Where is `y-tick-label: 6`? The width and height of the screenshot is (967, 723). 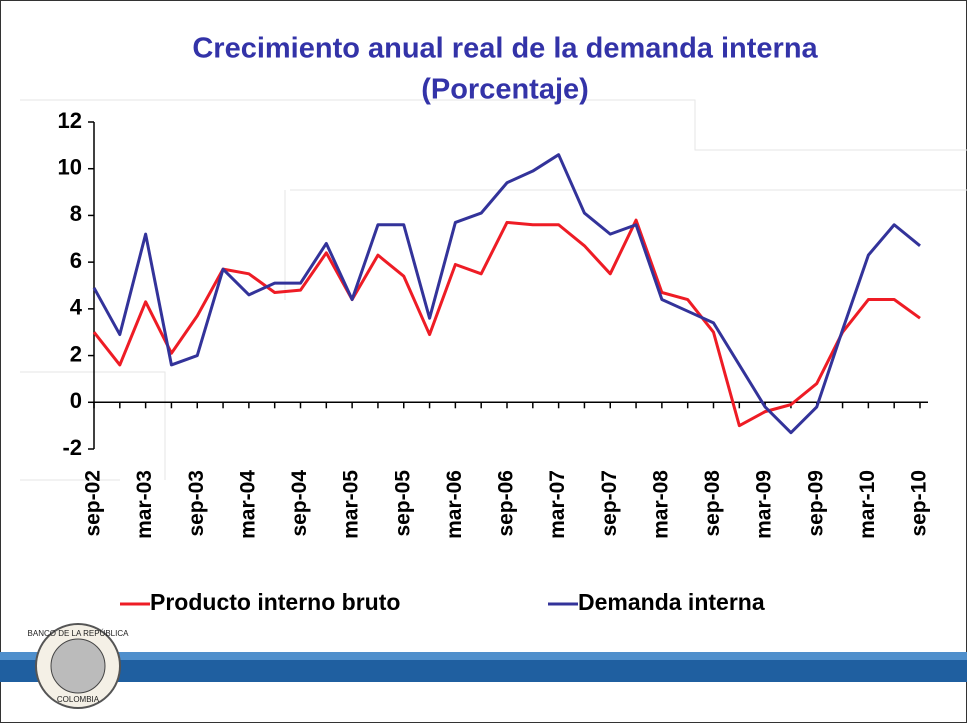 y-tick-label: 6 is located at coordinates (76, 260).